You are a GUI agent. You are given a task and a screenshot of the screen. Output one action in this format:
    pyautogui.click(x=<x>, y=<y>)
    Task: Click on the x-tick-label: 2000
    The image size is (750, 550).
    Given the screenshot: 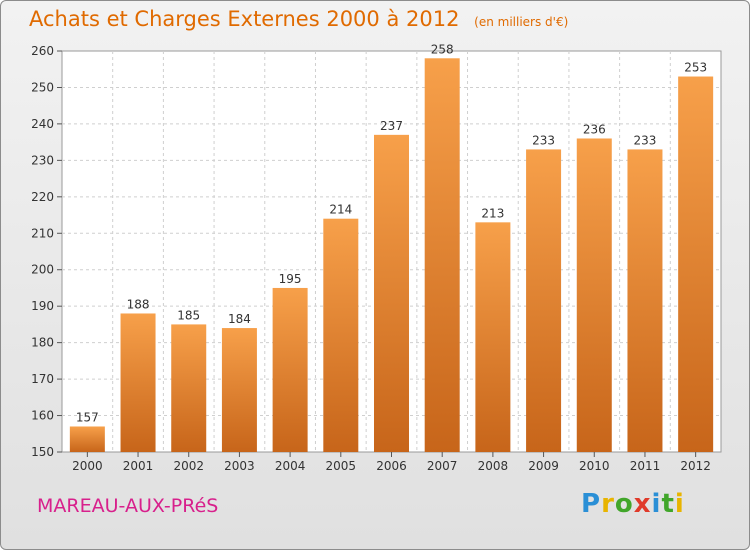 What is the action you would take?
    pyautogui.click(x=87, y=466)
    